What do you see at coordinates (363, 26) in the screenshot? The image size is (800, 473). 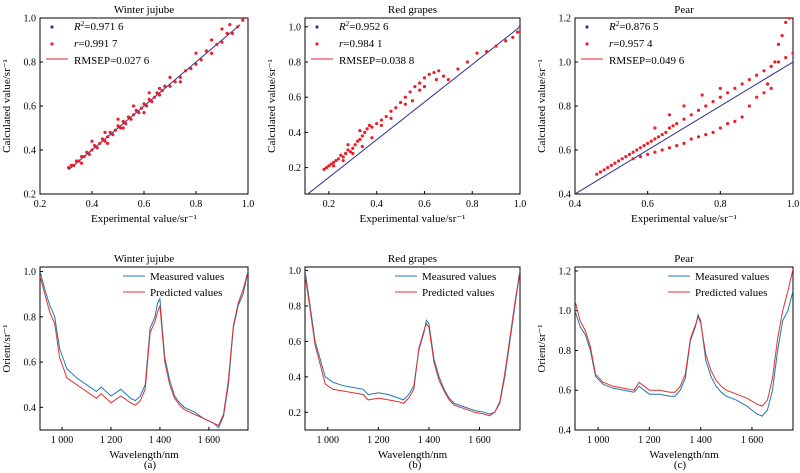 I see `legend-label-1: R2=0.952 6` at bounding box center [363, 26].